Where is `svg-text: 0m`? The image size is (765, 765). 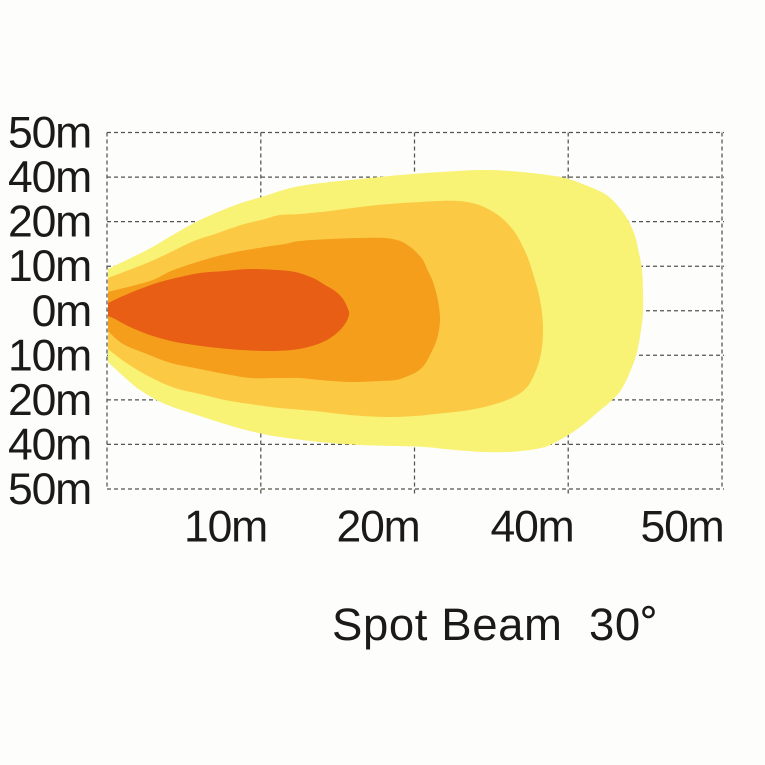
svg-text: 0m is located at coordinates (61, 311).